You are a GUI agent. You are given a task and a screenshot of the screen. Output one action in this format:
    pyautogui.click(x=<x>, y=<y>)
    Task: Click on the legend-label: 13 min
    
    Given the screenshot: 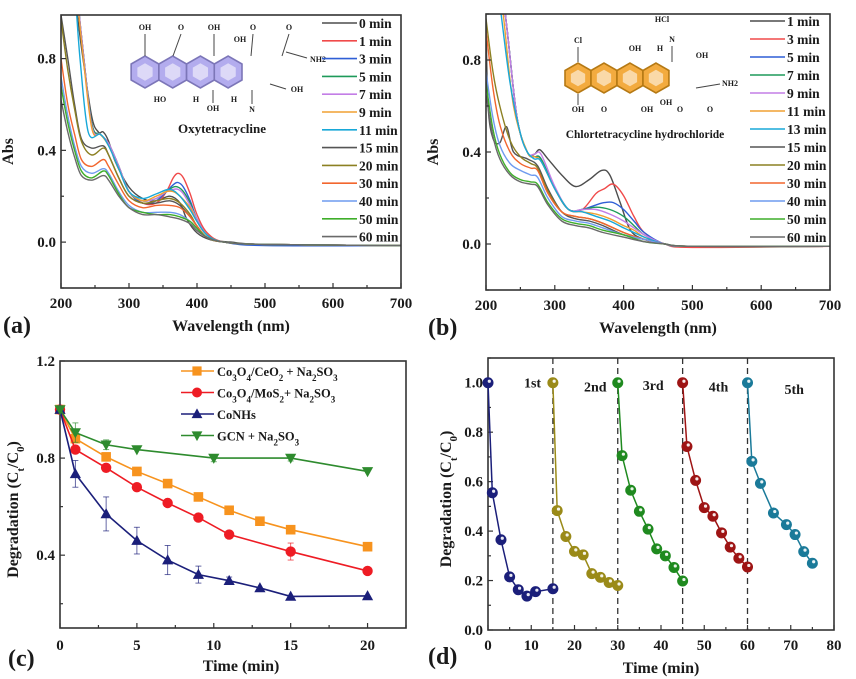 What is the action you would take?
    pyautogui.click(x=807, y=129)
    